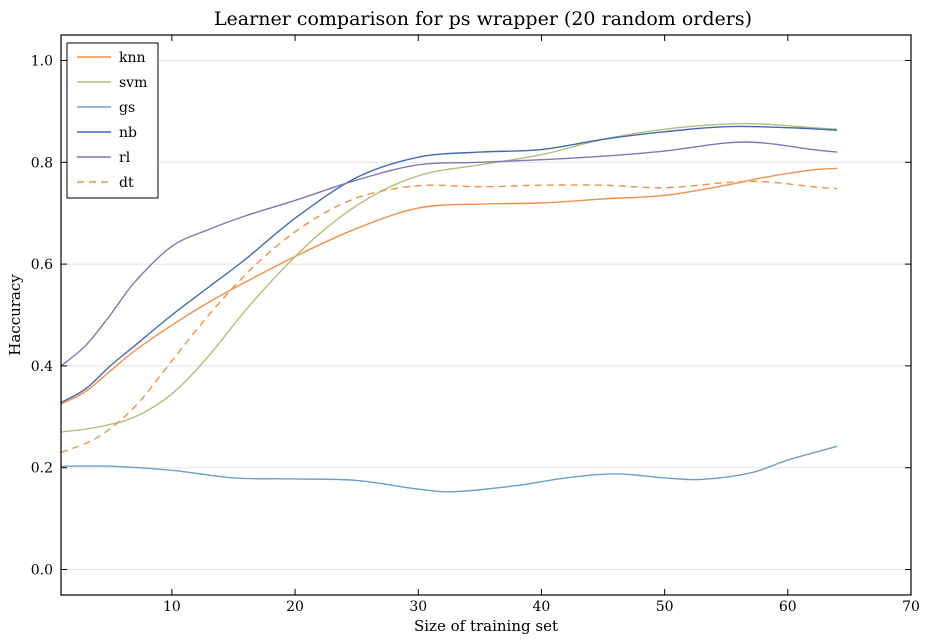 This screenshot has width=928, height=644. Describe the element at coordinates (15, 315) in the screenshot. I see `y-axis-label: Haccuracy` at that location.